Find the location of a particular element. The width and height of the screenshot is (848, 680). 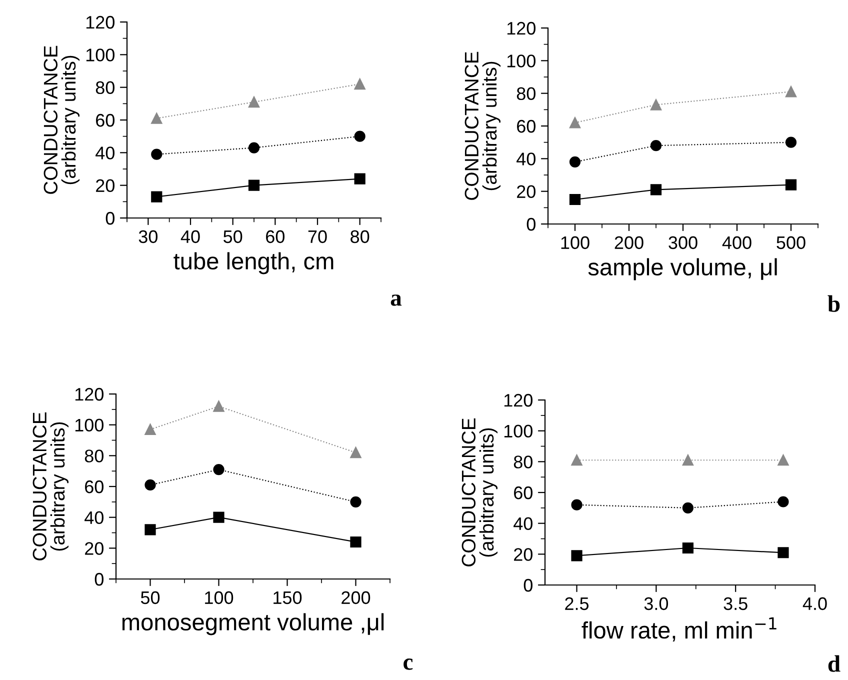

x-tick-label: 4.0 is located at coordinates (814, 603).